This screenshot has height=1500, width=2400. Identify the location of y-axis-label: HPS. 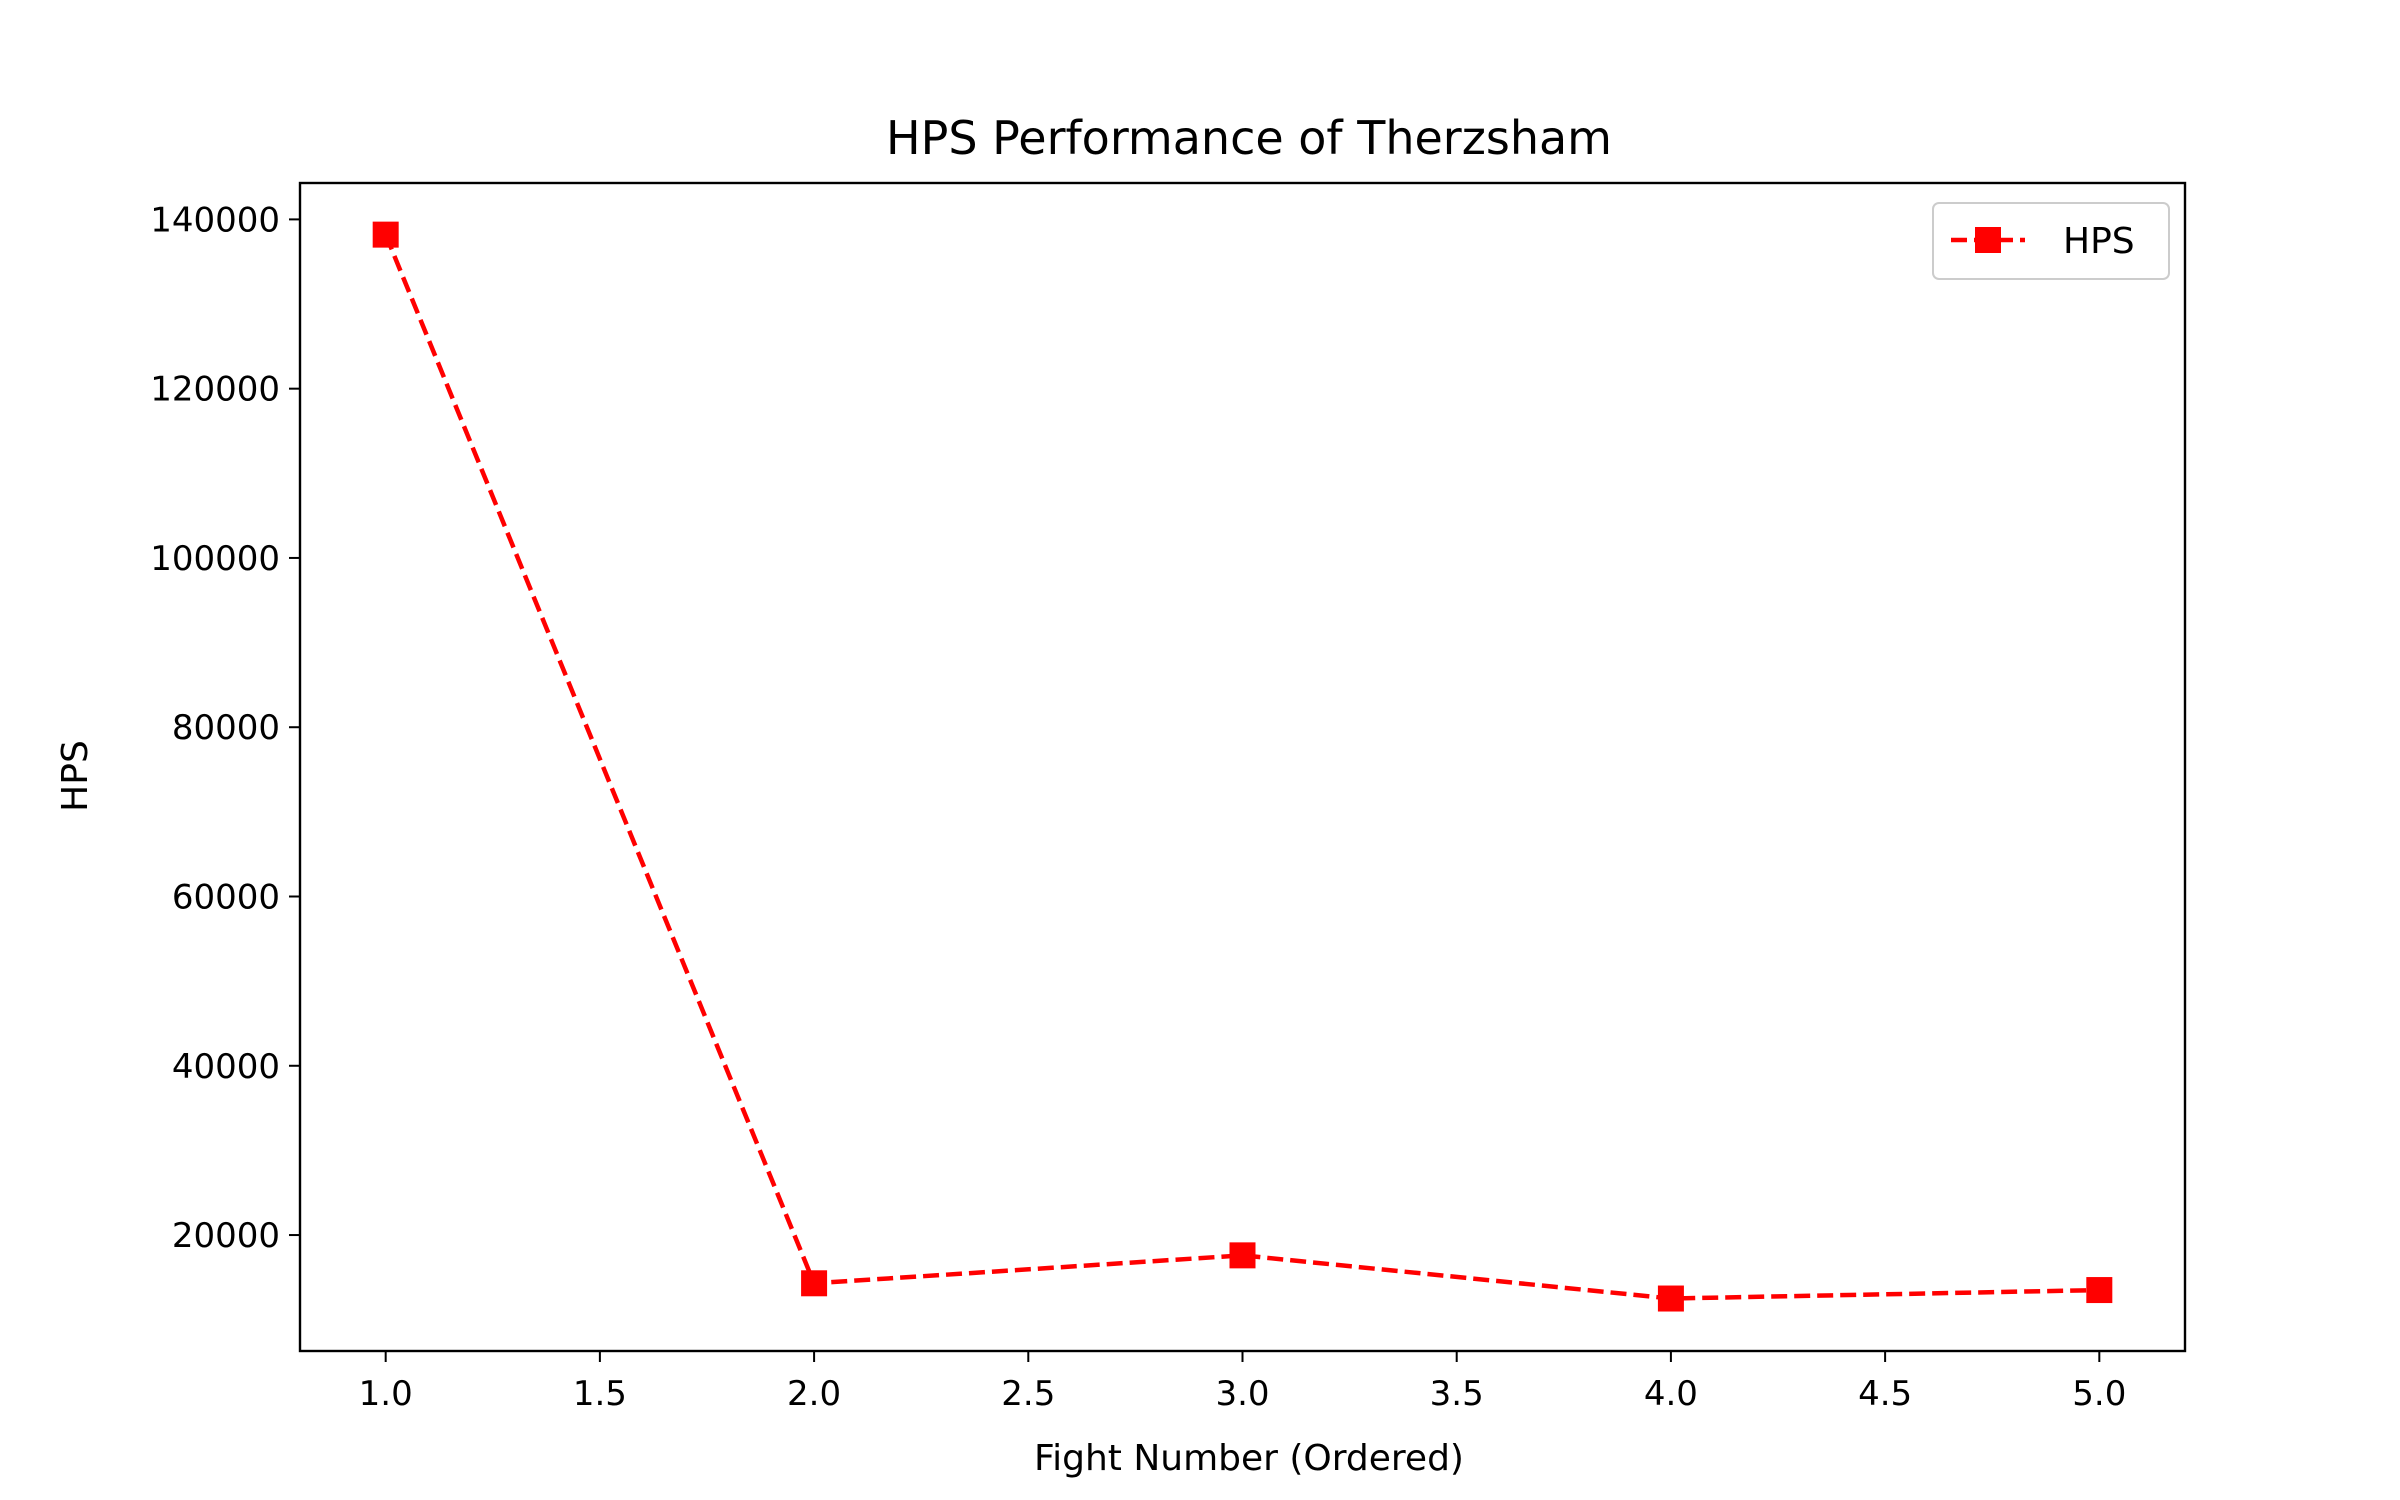
(75, 776).